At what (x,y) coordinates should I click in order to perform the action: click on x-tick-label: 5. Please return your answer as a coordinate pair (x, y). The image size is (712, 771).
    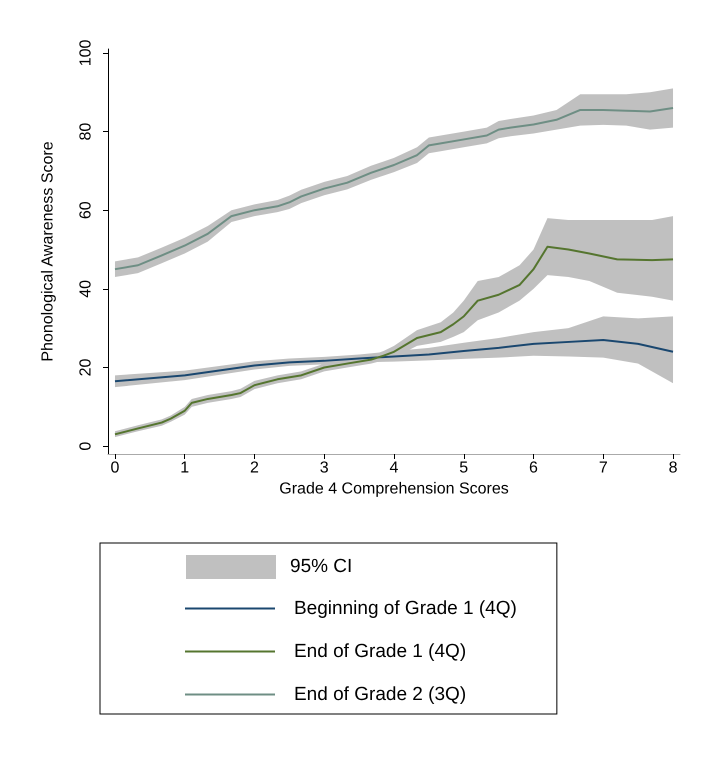
    Looking at the image, I should click on (463, 468).